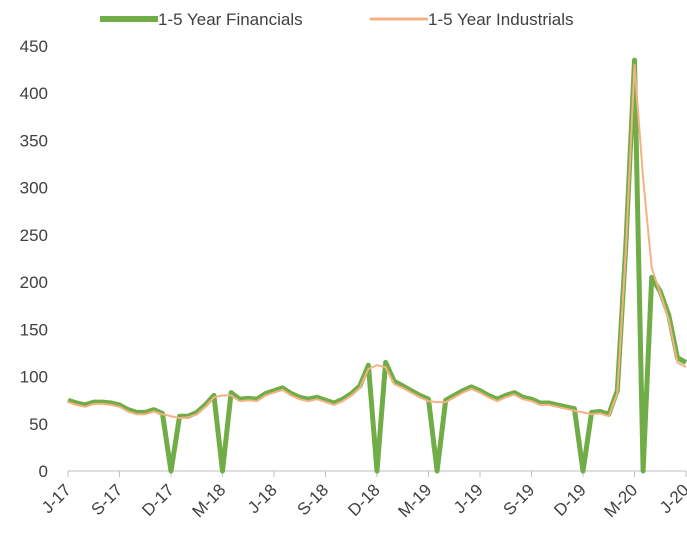 The width and height of the screenshot is (687, 534). Describe the element at coordinates (415, 500) in the screenshot. I see `x-tick-label: M-19` at that location.